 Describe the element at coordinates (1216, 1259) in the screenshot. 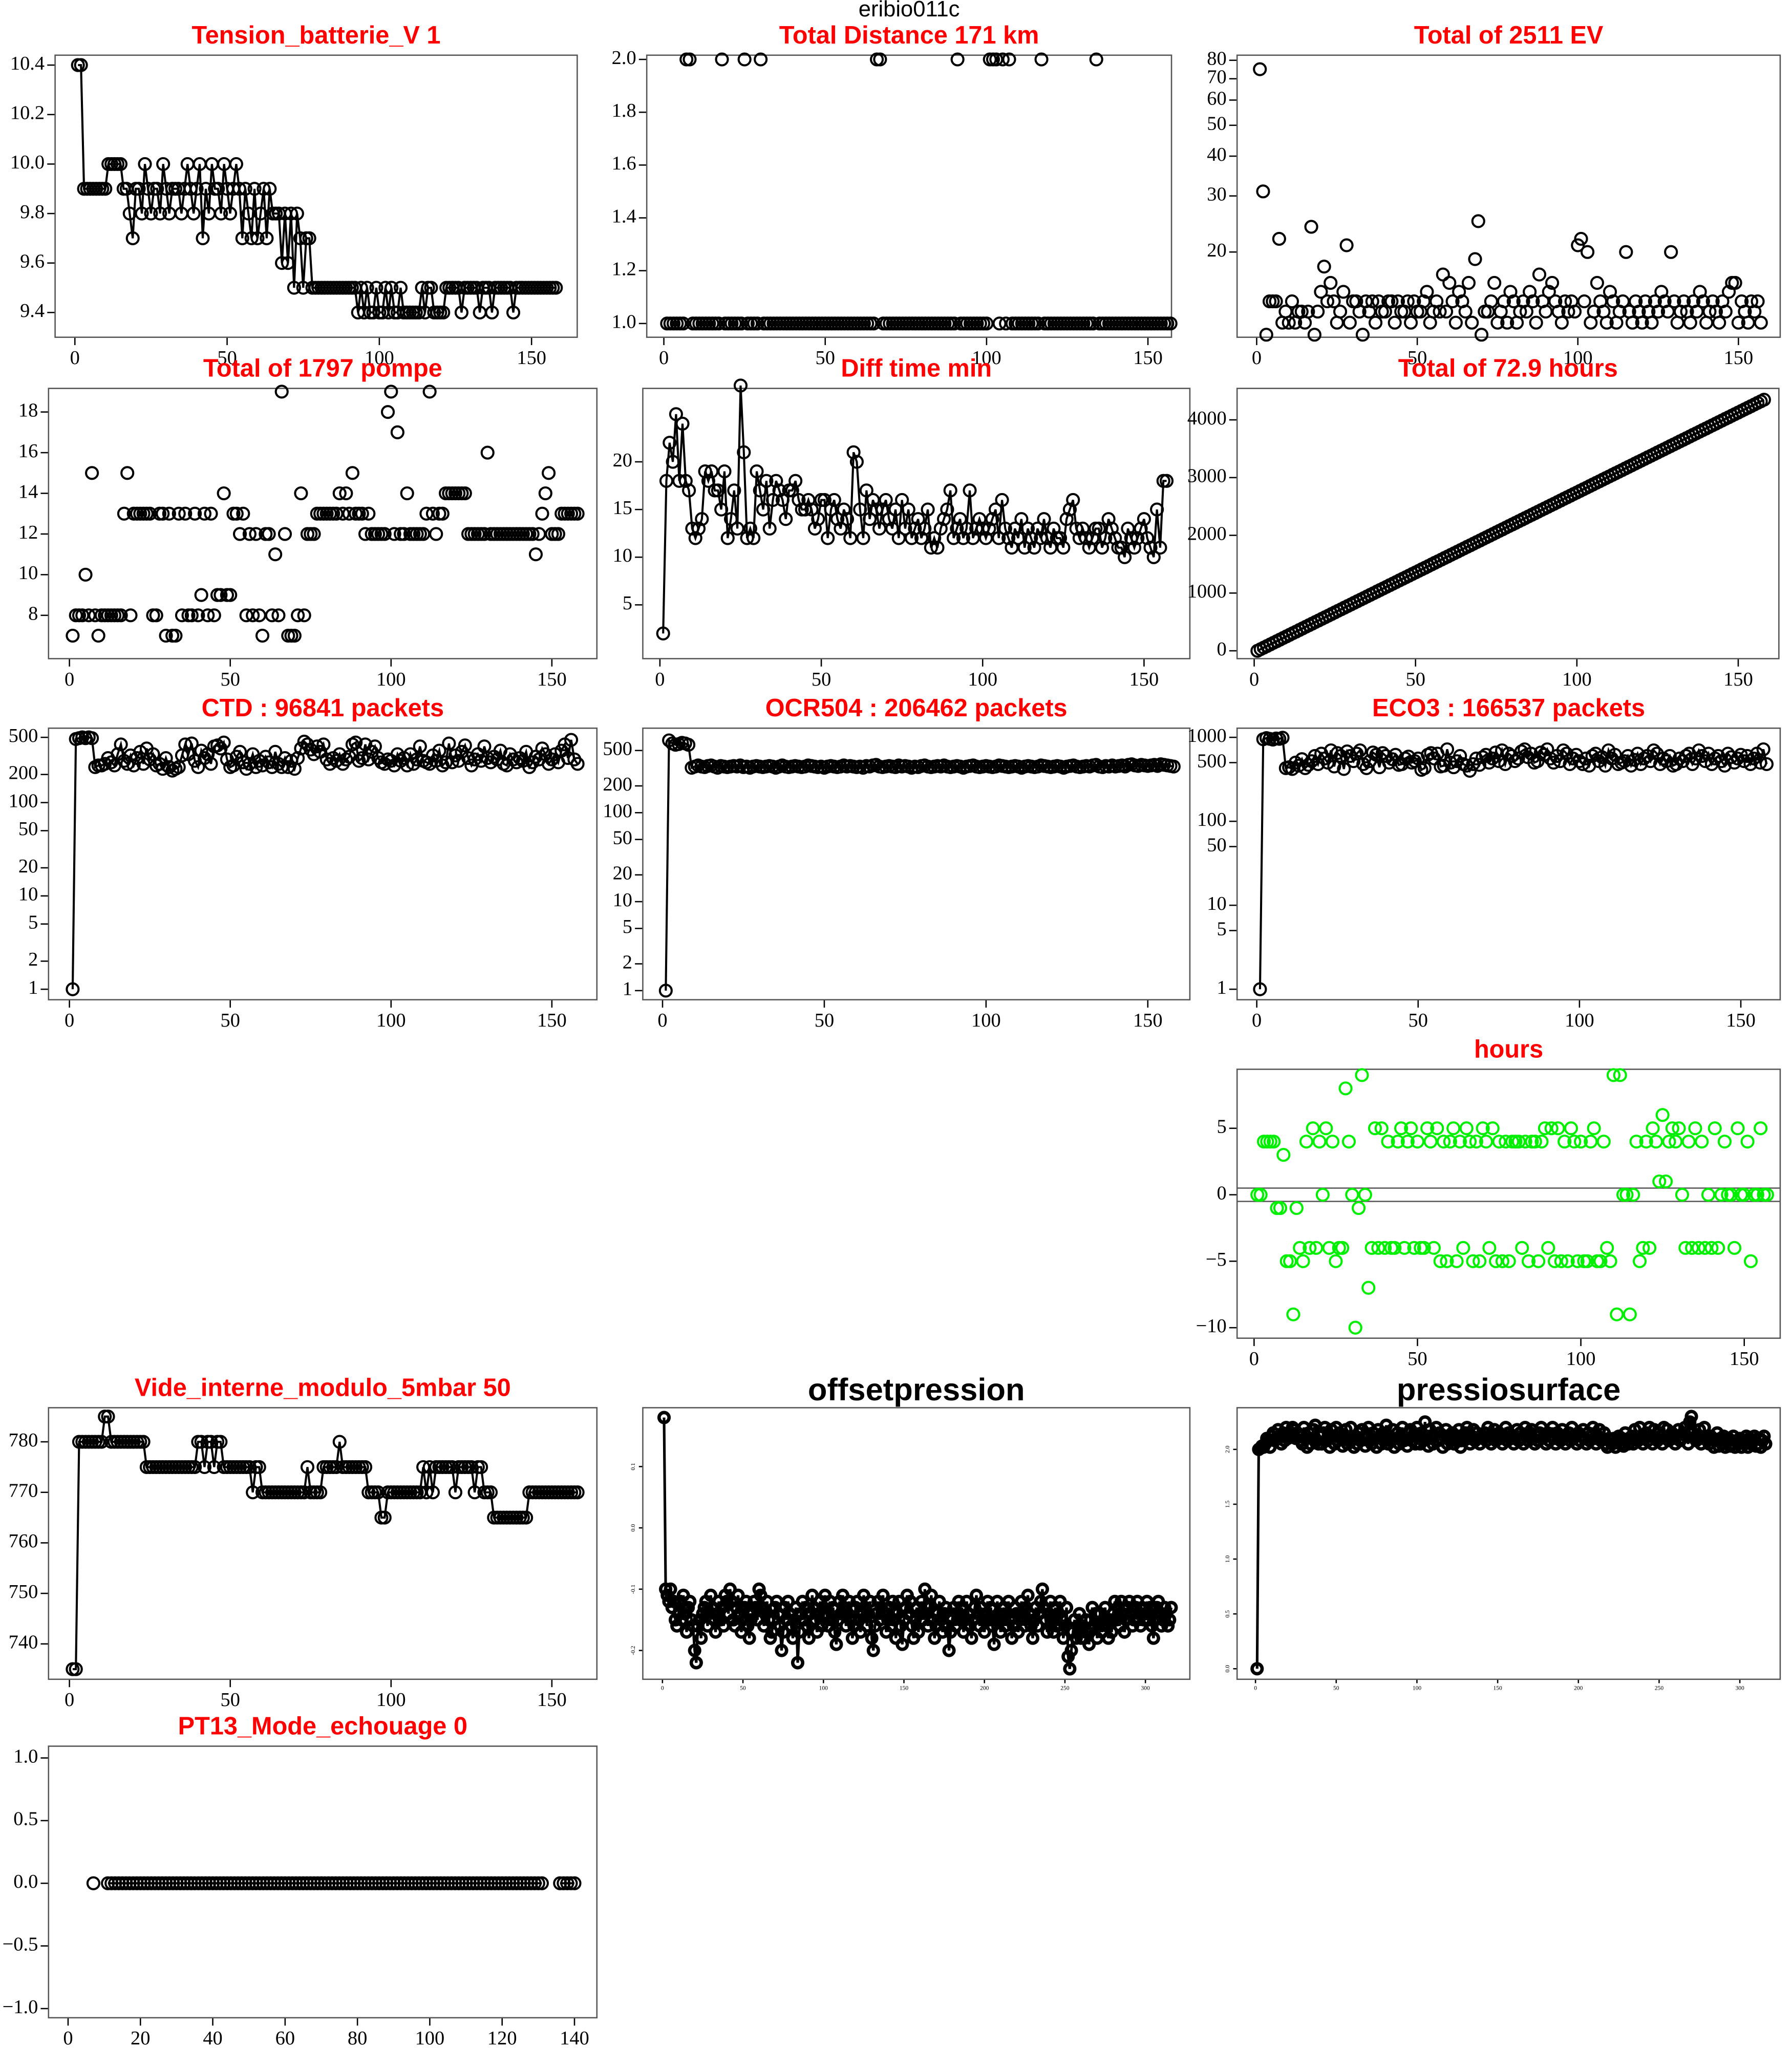

I see `y-tick-label: −5` at that location.